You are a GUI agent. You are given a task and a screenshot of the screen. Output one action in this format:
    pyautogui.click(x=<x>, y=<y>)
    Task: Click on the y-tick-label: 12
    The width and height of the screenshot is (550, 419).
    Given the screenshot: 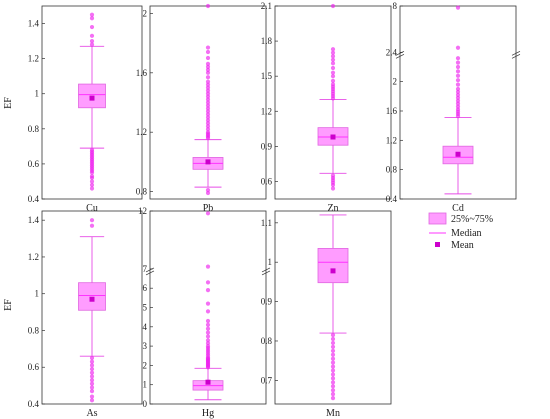 What is the action you would take?
    pyautogui.click(x=142, y=211)
    